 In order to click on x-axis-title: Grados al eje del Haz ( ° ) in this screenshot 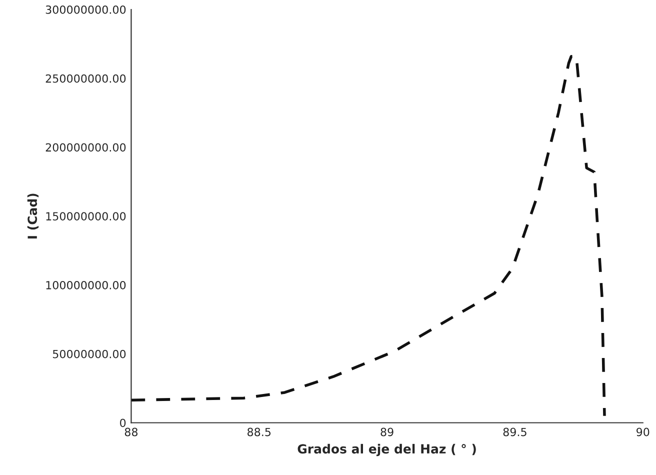, I will do `click(387, 450)`.